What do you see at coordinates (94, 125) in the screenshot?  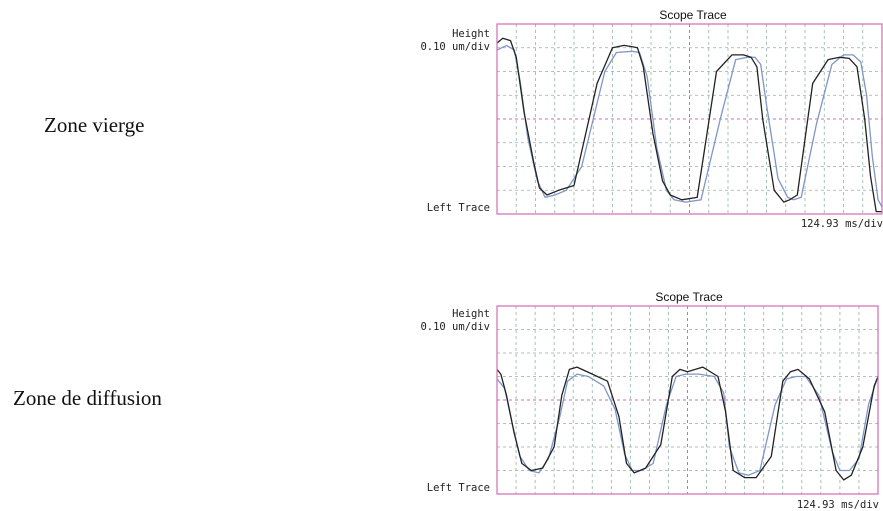 I see `row-label-zone-vierge: Zone vierge` at bounding box center [94, 125].